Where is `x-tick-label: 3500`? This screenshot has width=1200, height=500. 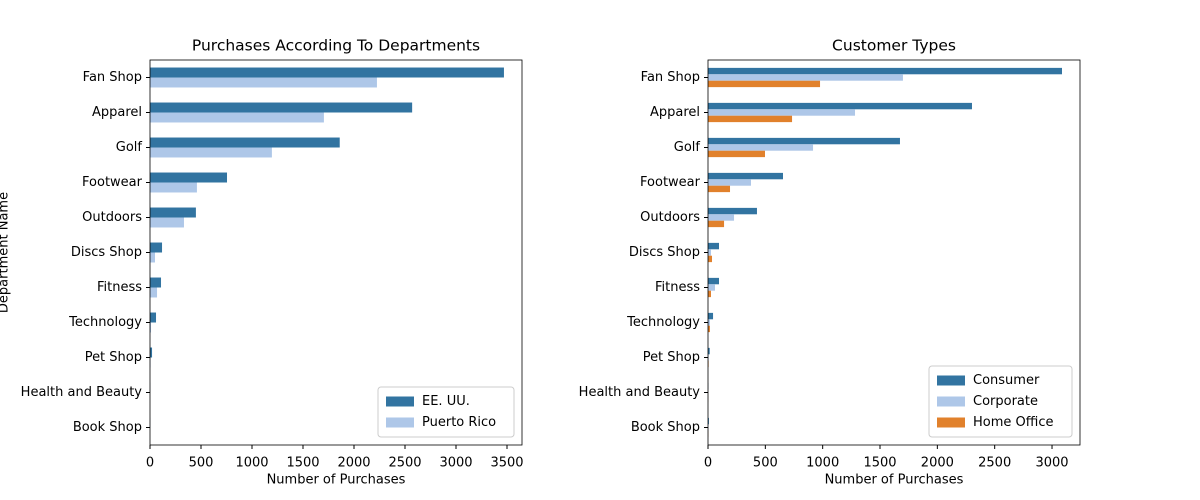
x-tick-label: 3500 is located at coordinates (506, 463).